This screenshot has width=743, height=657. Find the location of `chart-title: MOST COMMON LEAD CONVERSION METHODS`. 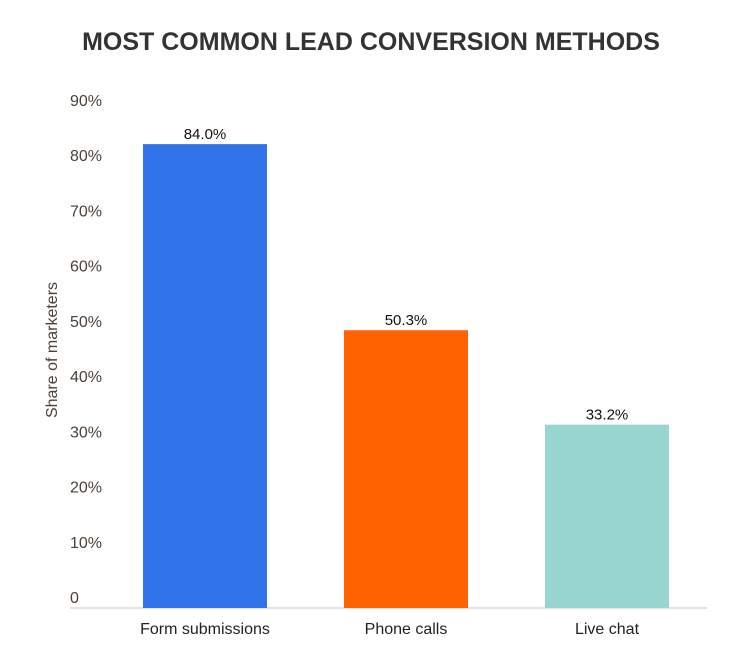

chart-title: MOST COMMON LEAD CONVERSION METHODS is located at coordinates (371, 42).